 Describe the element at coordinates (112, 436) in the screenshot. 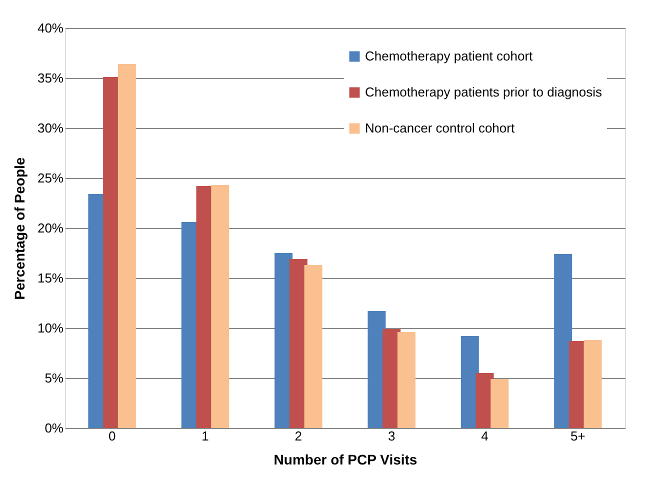

I see `x-tick-label: 0` at that location.